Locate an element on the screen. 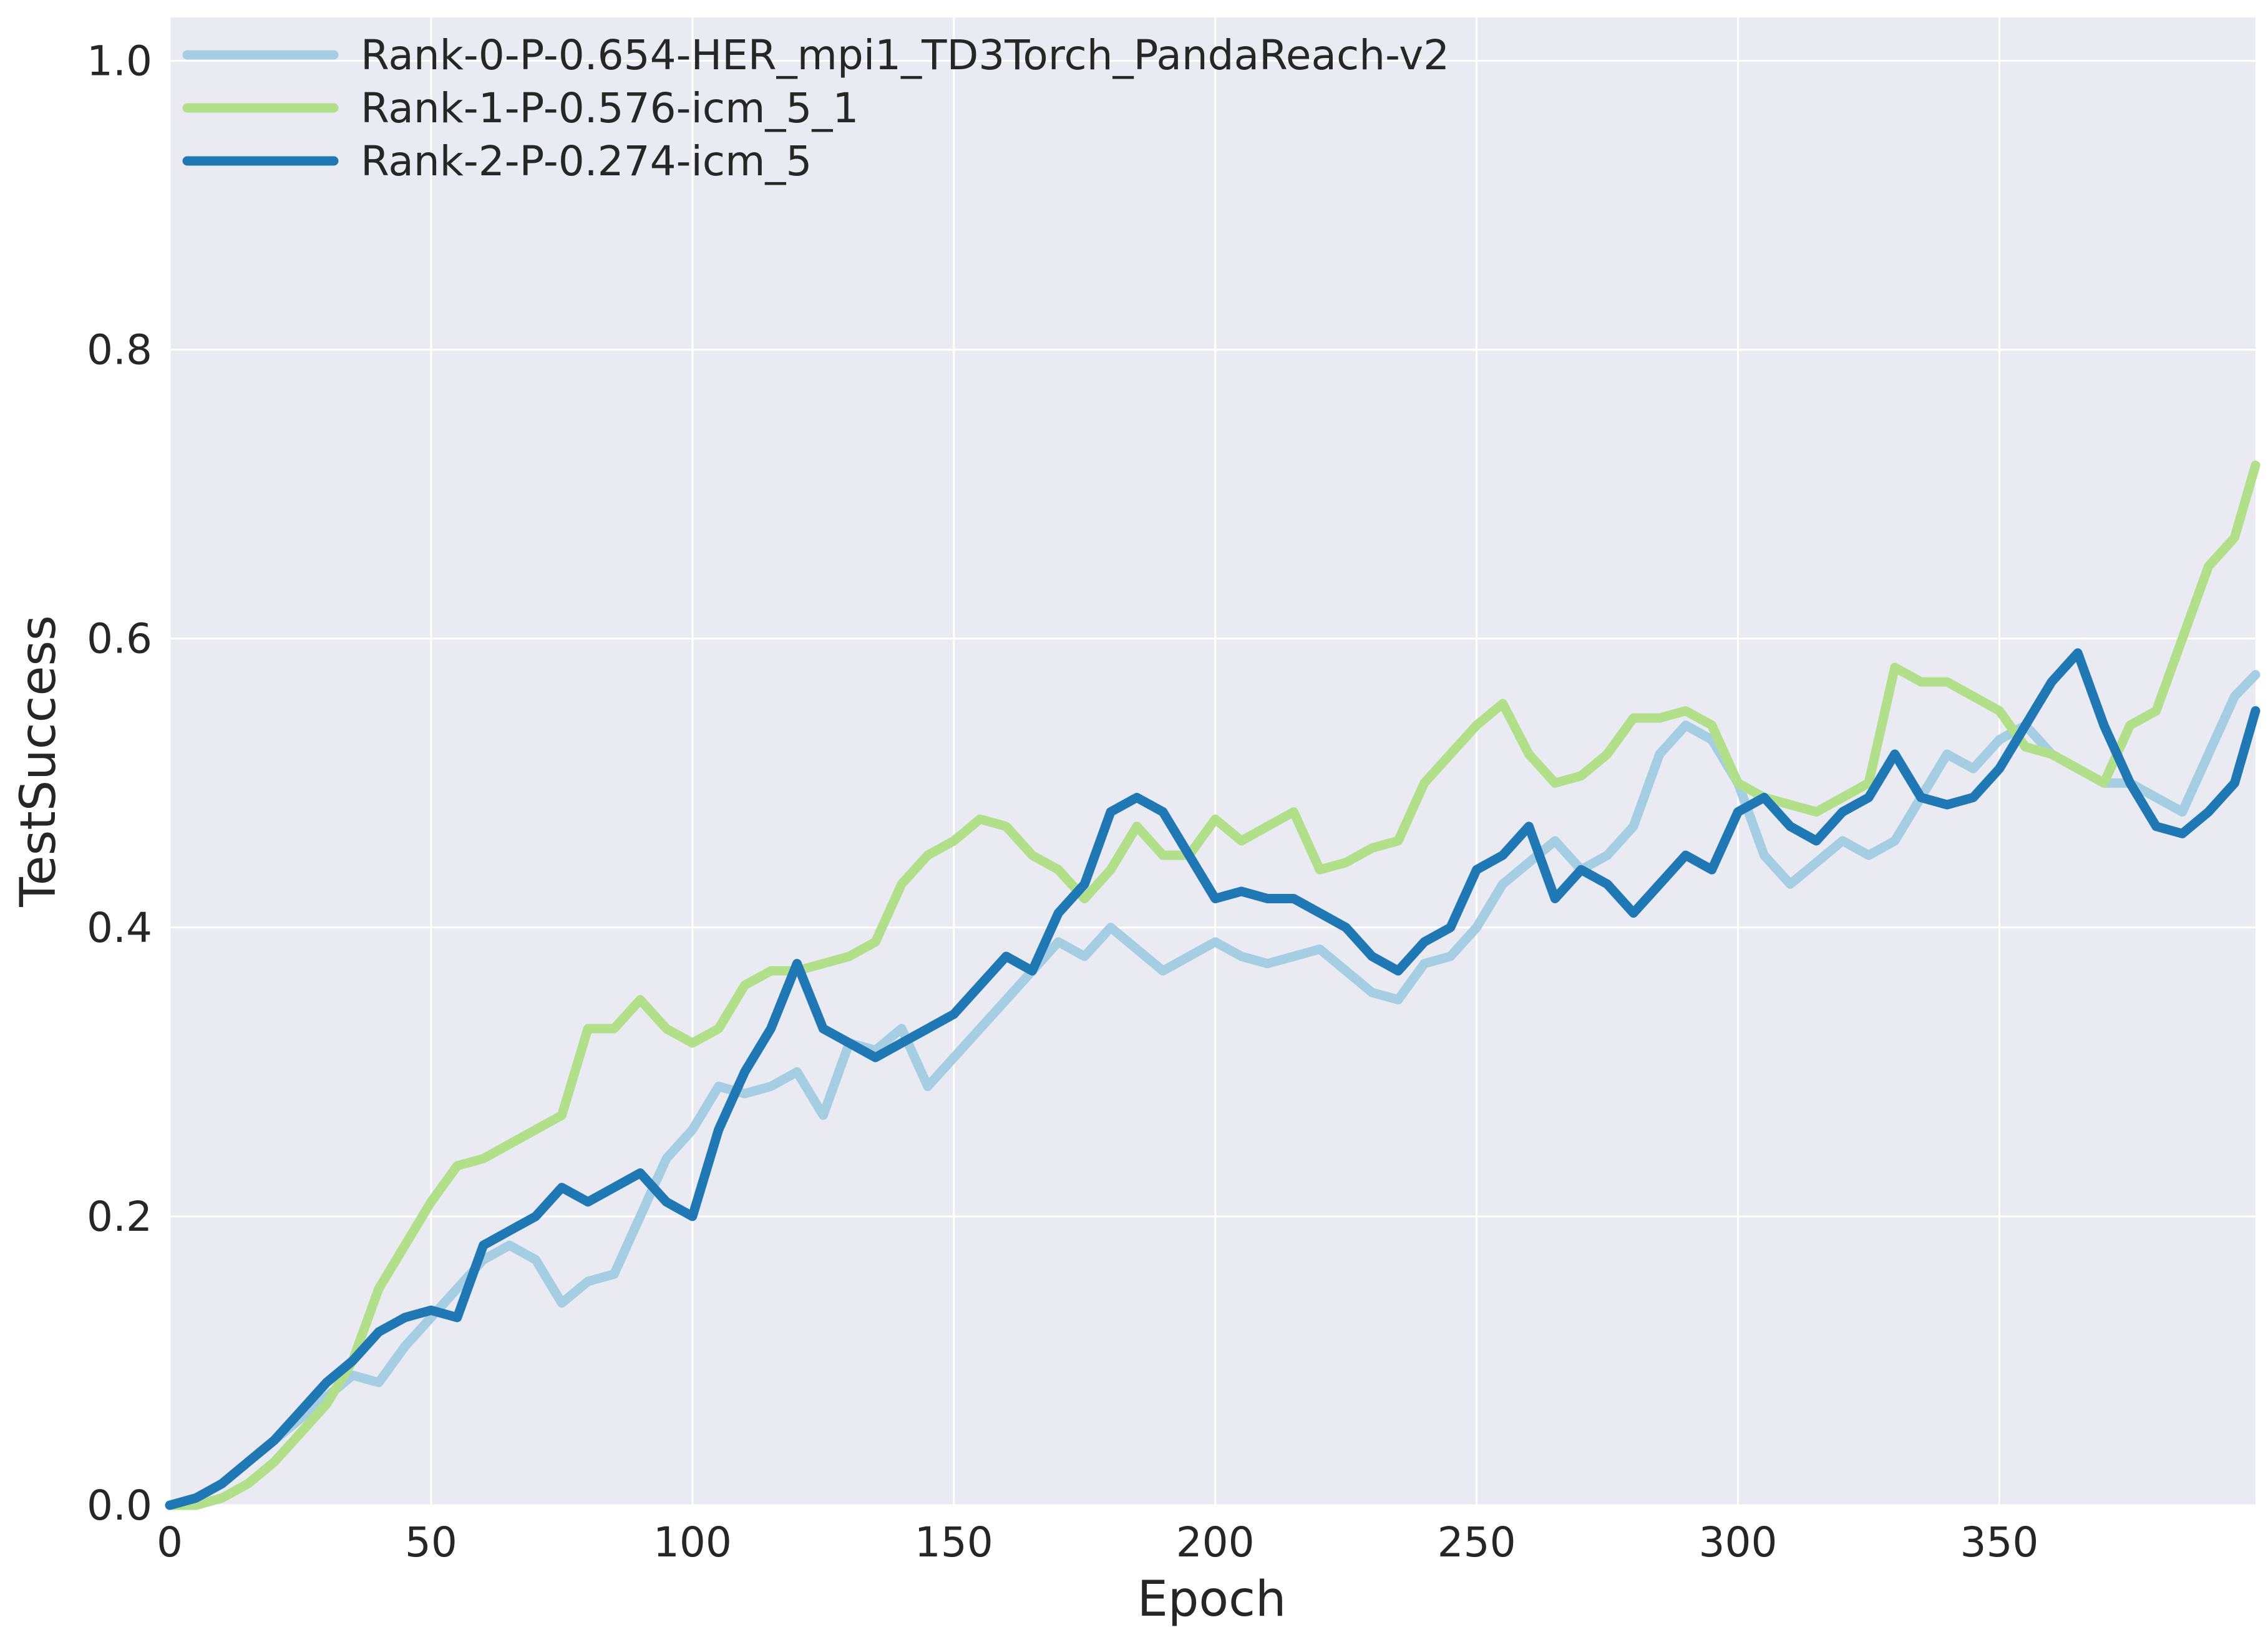 This screenshot has height=1645, width=2268. y-tick-label: 0.8 is located at coordinates (119, 350).